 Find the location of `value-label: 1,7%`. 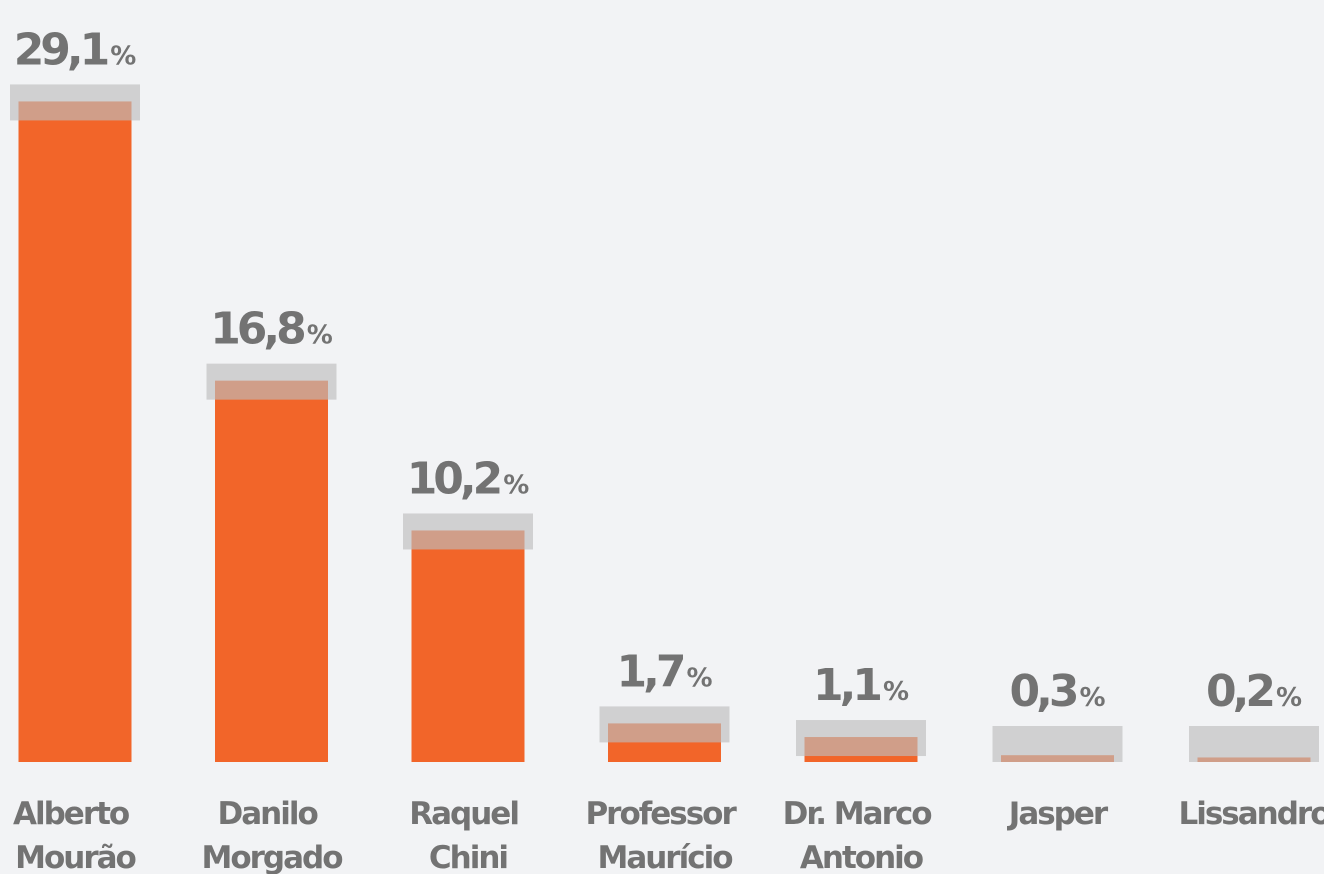

value-label: 1,7% is located at coordinates (664, 671).